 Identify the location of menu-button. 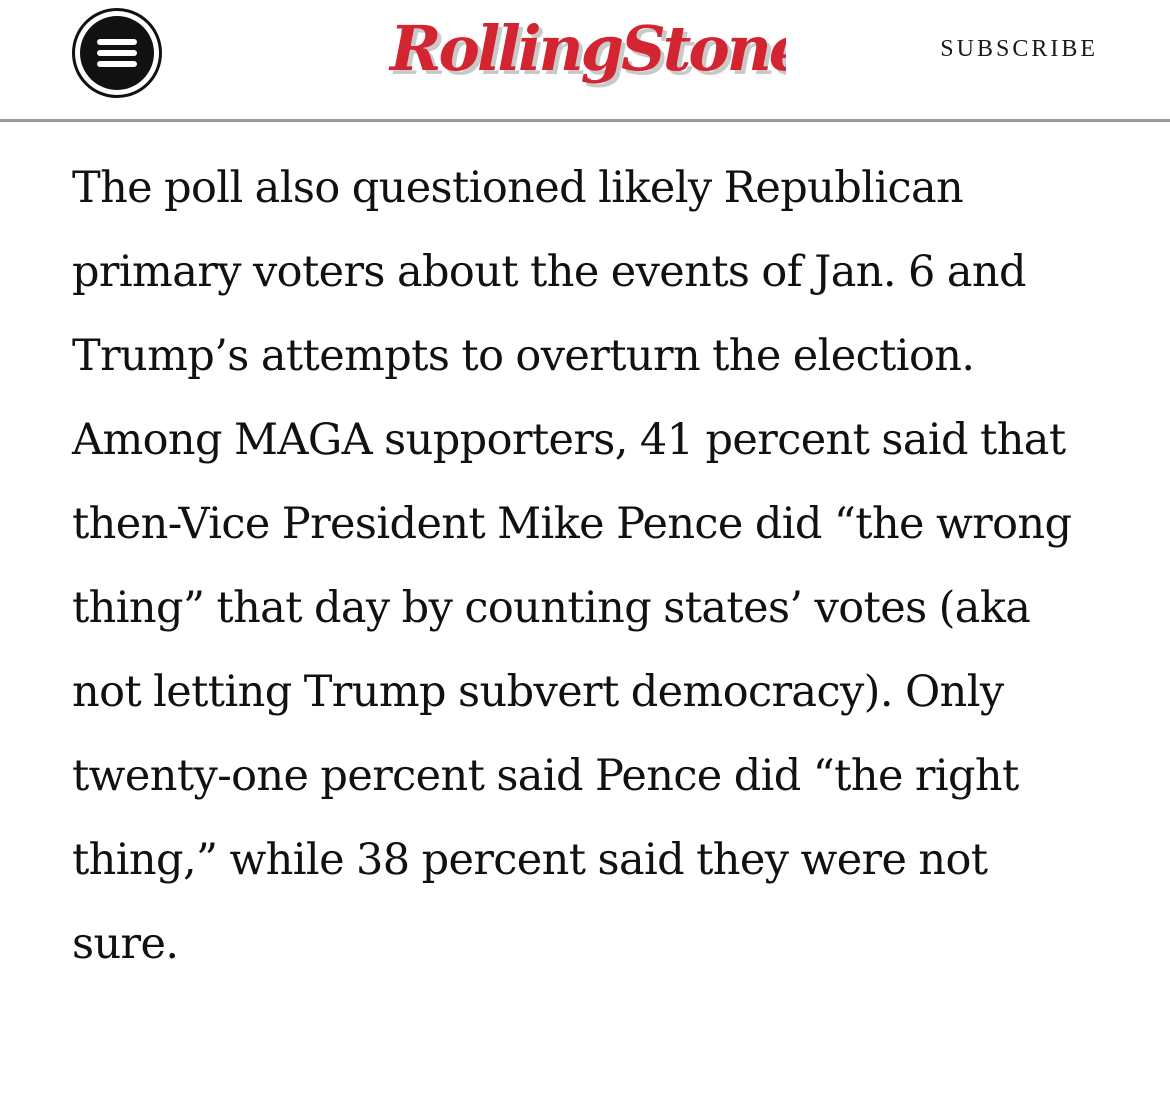
(117, 53).